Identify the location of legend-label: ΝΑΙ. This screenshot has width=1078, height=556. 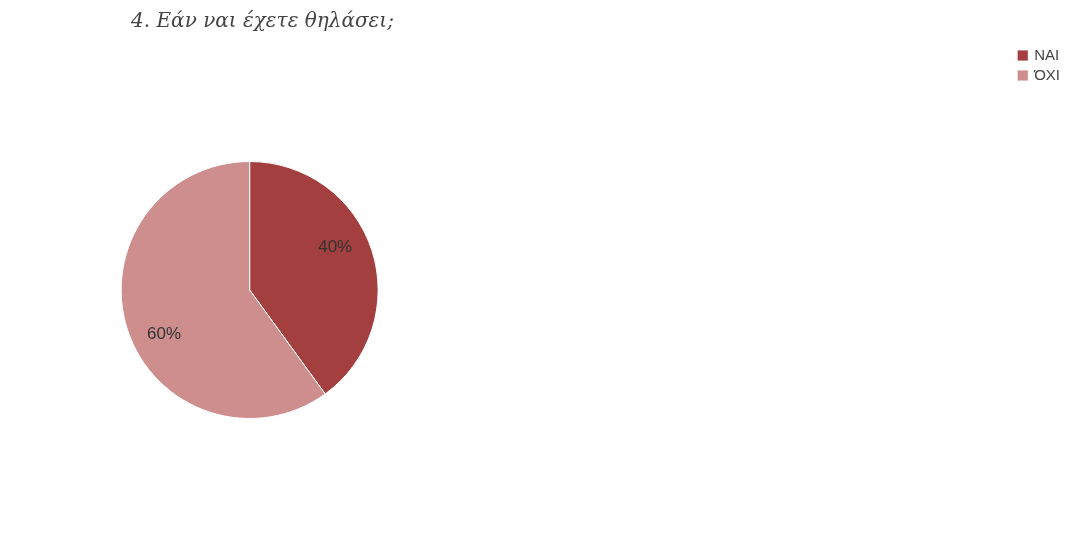
(1047, 54).